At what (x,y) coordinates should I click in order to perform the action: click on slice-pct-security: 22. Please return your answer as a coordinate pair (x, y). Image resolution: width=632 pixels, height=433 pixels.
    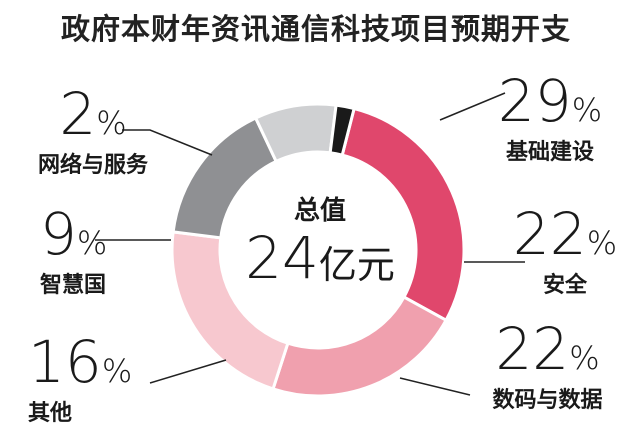
    Looking at the image, I should click on (549, 234).